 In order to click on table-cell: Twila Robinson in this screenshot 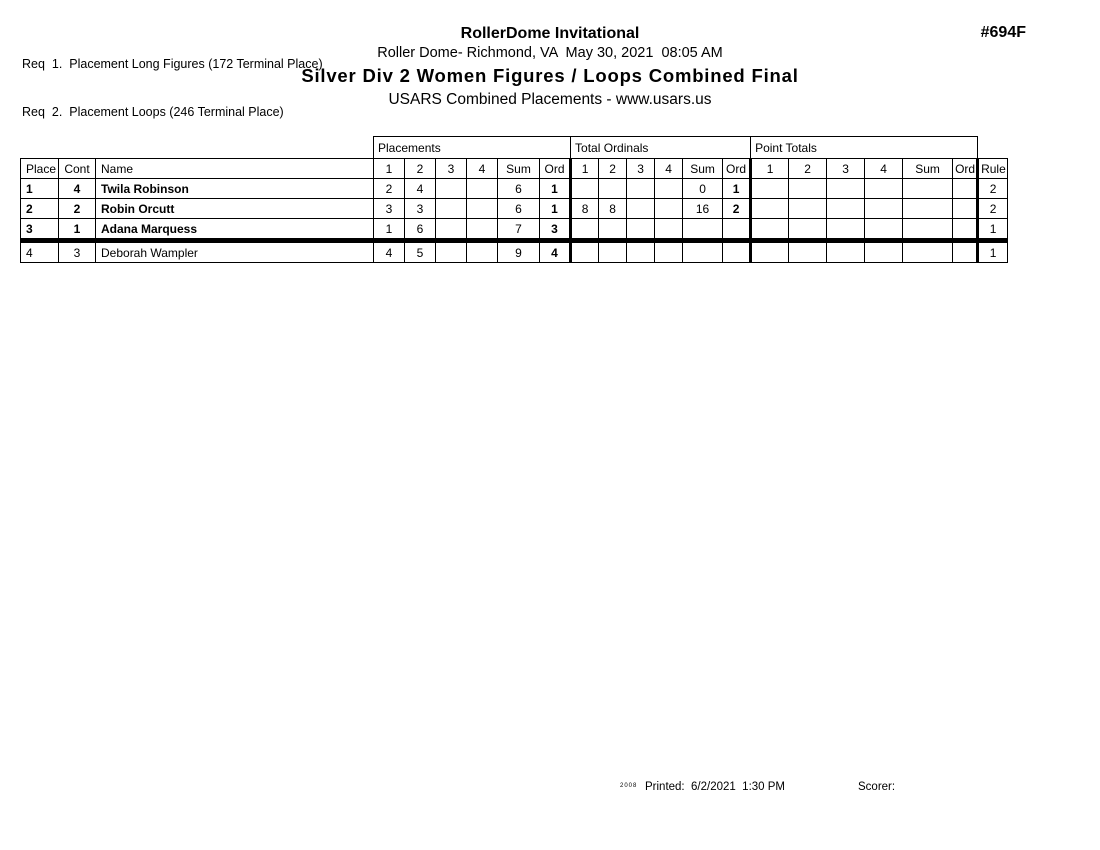, I will do `click(234, 188)`.